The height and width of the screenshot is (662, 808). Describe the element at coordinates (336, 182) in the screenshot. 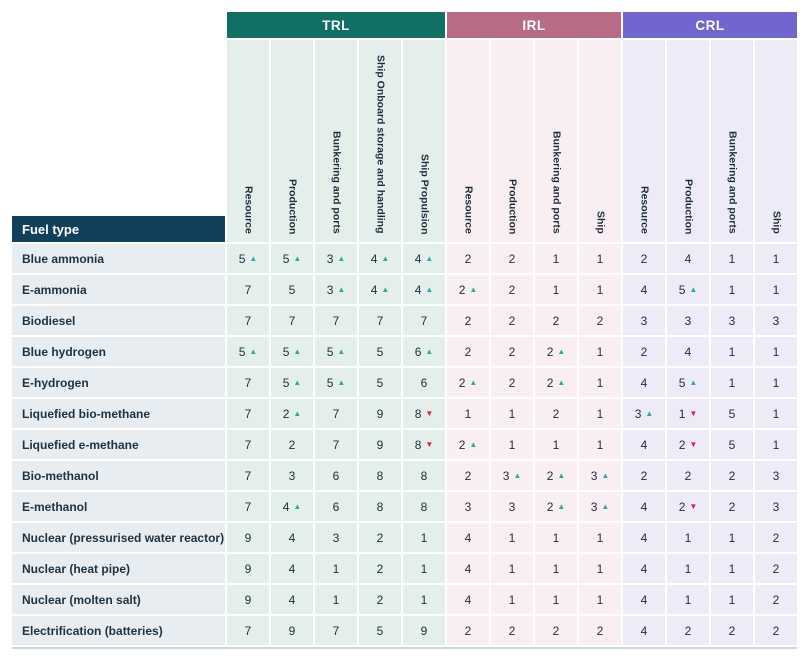

I see `column-header-label: Bunkering and ports` at that location.